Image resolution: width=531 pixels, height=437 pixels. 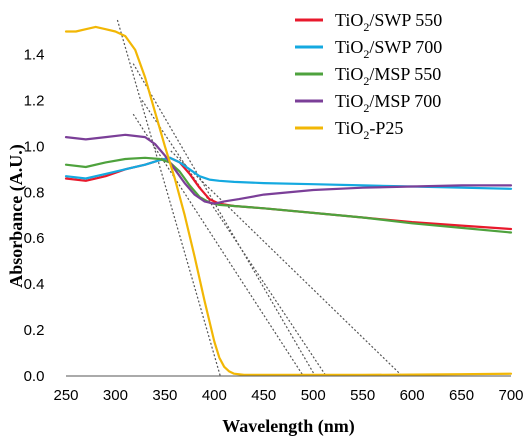 I want to click on y-tick-label: 1.2, so click(x=34, y=100).